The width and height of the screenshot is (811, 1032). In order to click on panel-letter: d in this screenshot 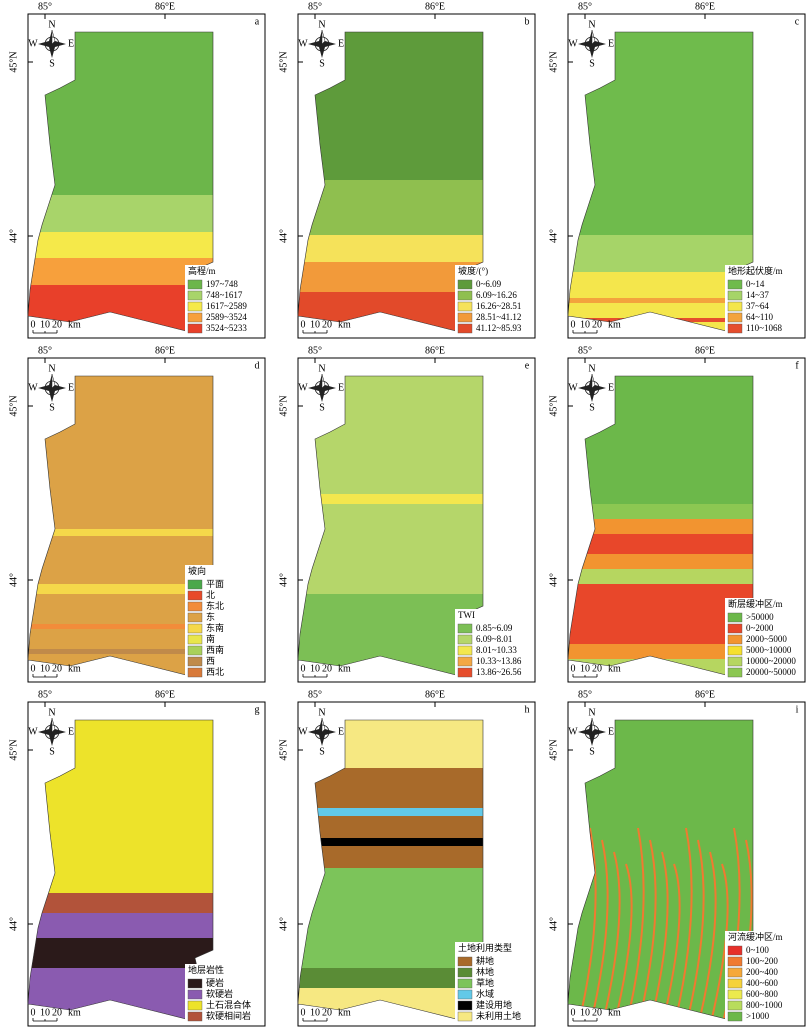, I will do `click(257, 365)`.